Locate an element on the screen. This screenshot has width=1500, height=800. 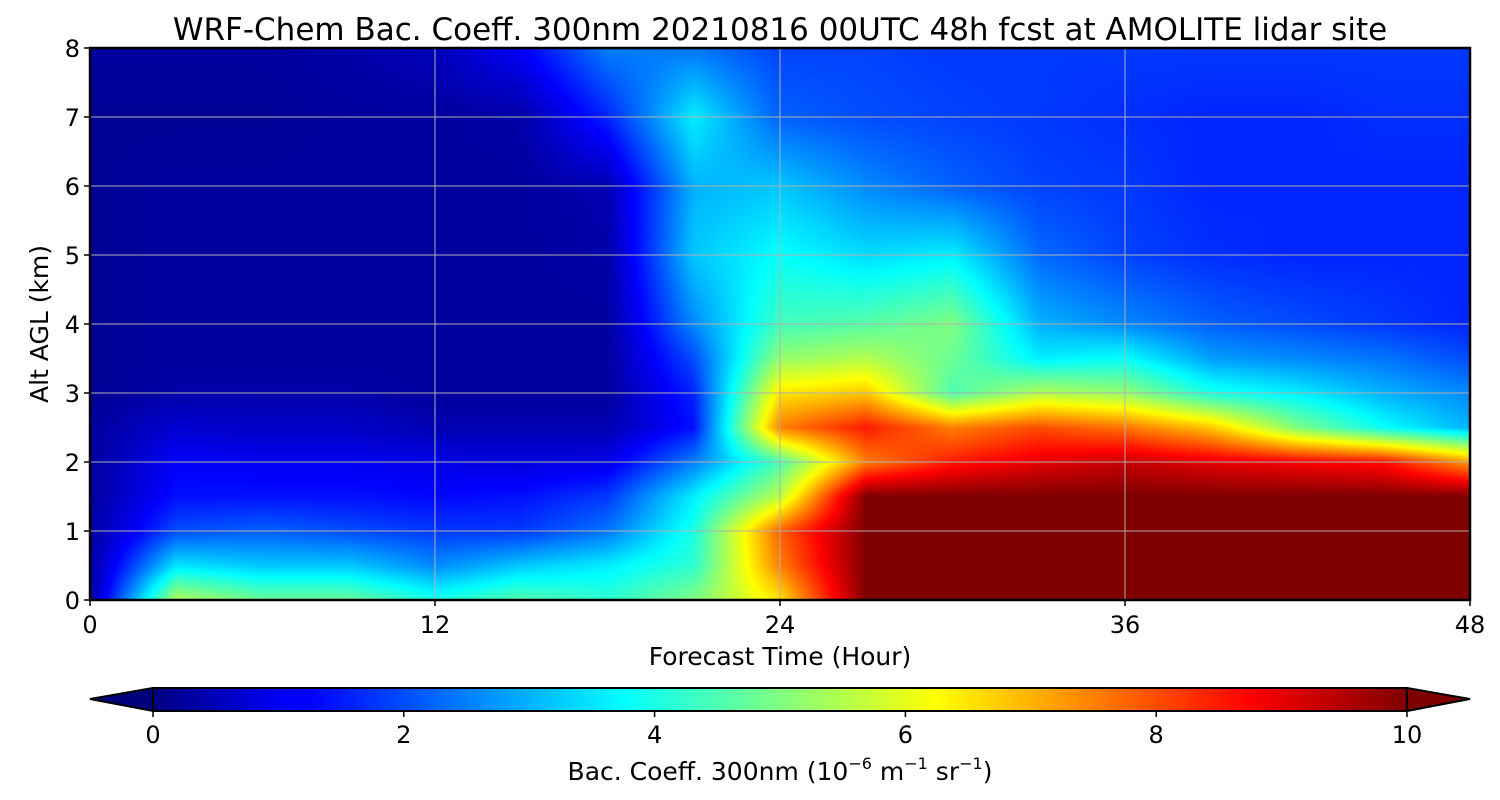
colorbar-tick-label: 4 is located at coordinates (654, 735).